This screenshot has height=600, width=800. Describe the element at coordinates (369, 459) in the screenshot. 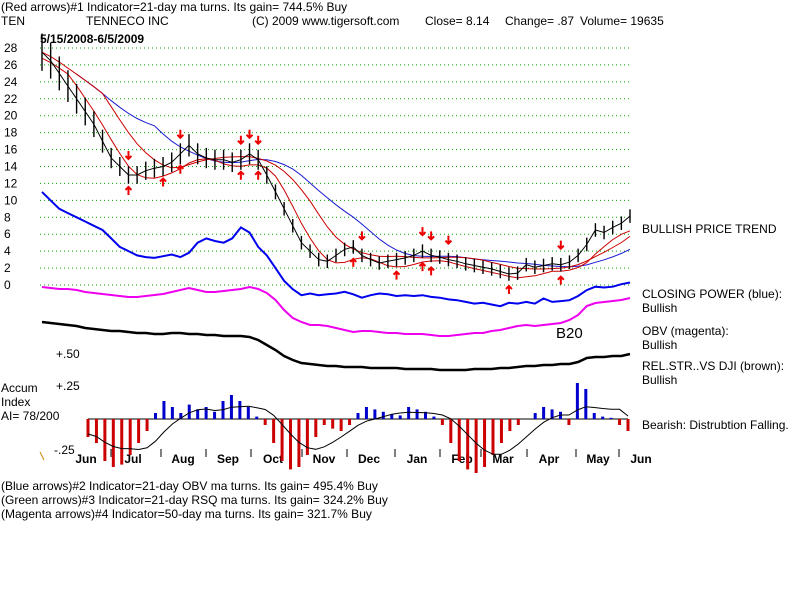

I see `x-tick-label: Dec` at that location.